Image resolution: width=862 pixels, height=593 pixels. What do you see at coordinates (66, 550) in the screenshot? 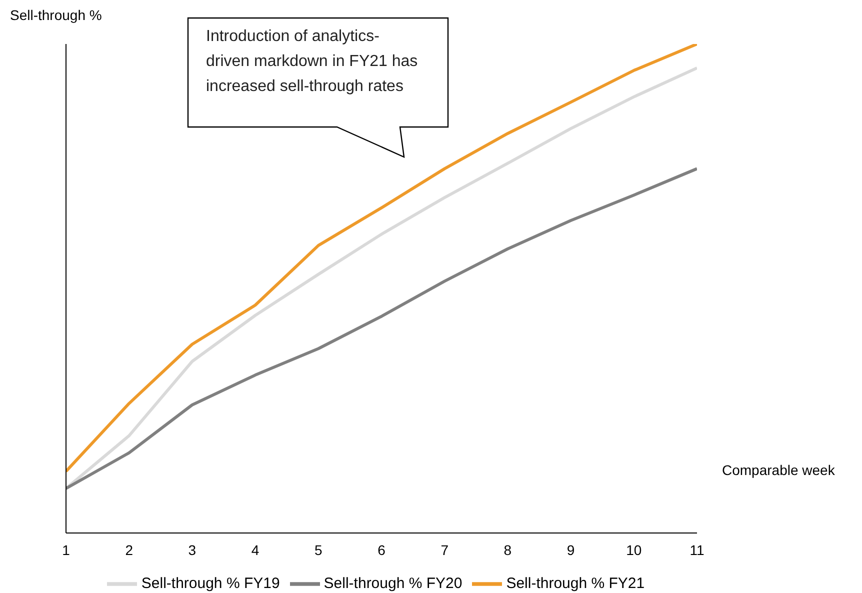
I see `x-tick-label: 1` at bounding box center [66, 550].